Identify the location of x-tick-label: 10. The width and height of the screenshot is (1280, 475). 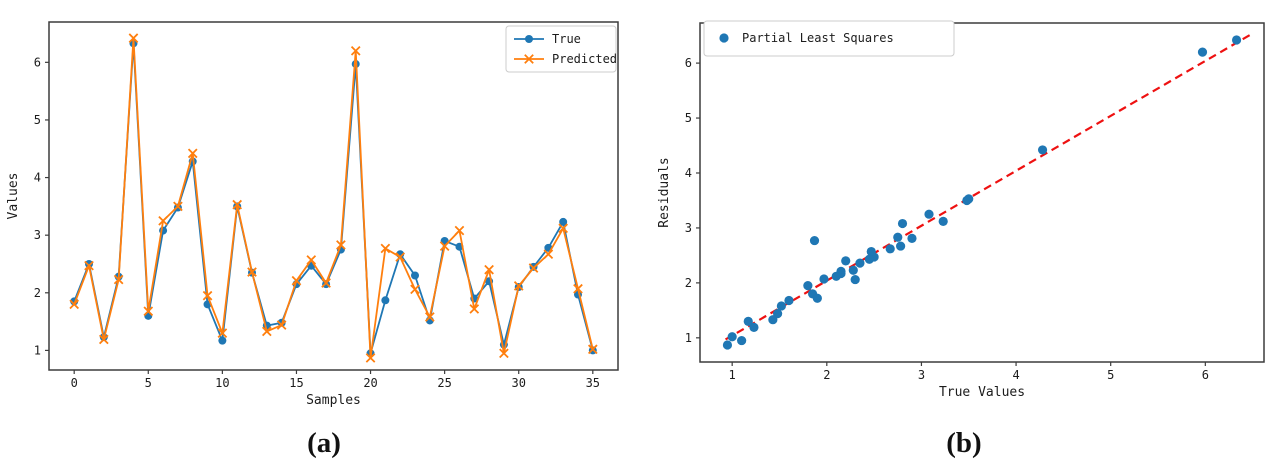
(222, 383).